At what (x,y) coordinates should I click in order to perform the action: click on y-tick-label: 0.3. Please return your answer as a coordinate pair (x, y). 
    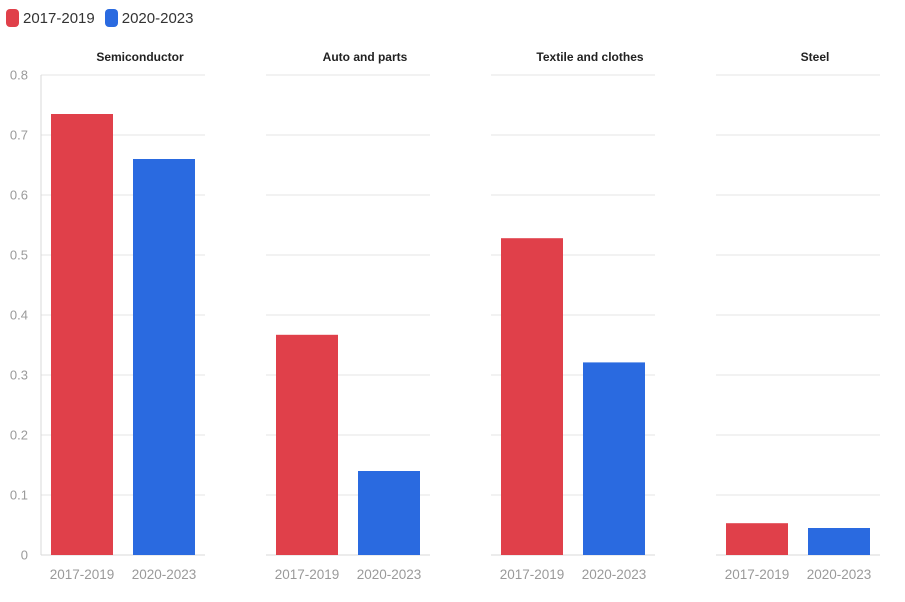
    Looking at the image, I should click on (19, 375).